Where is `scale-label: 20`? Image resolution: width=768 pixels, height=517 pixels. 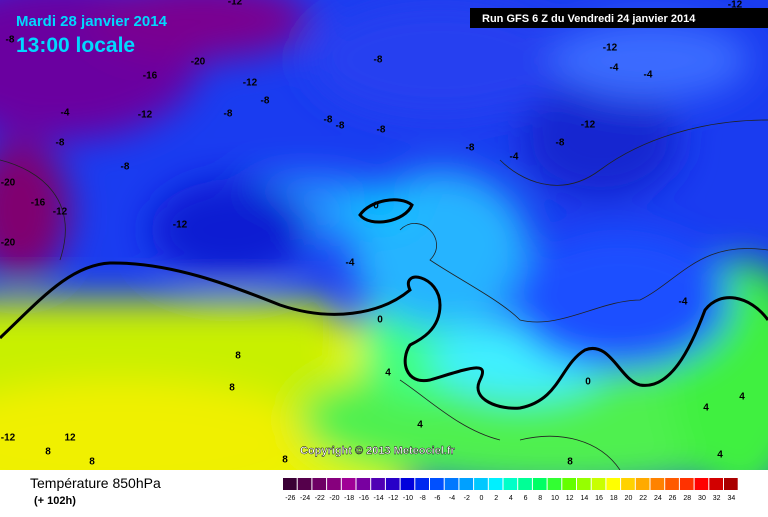
scale-label: 20 is located at coordinates (629, 498).